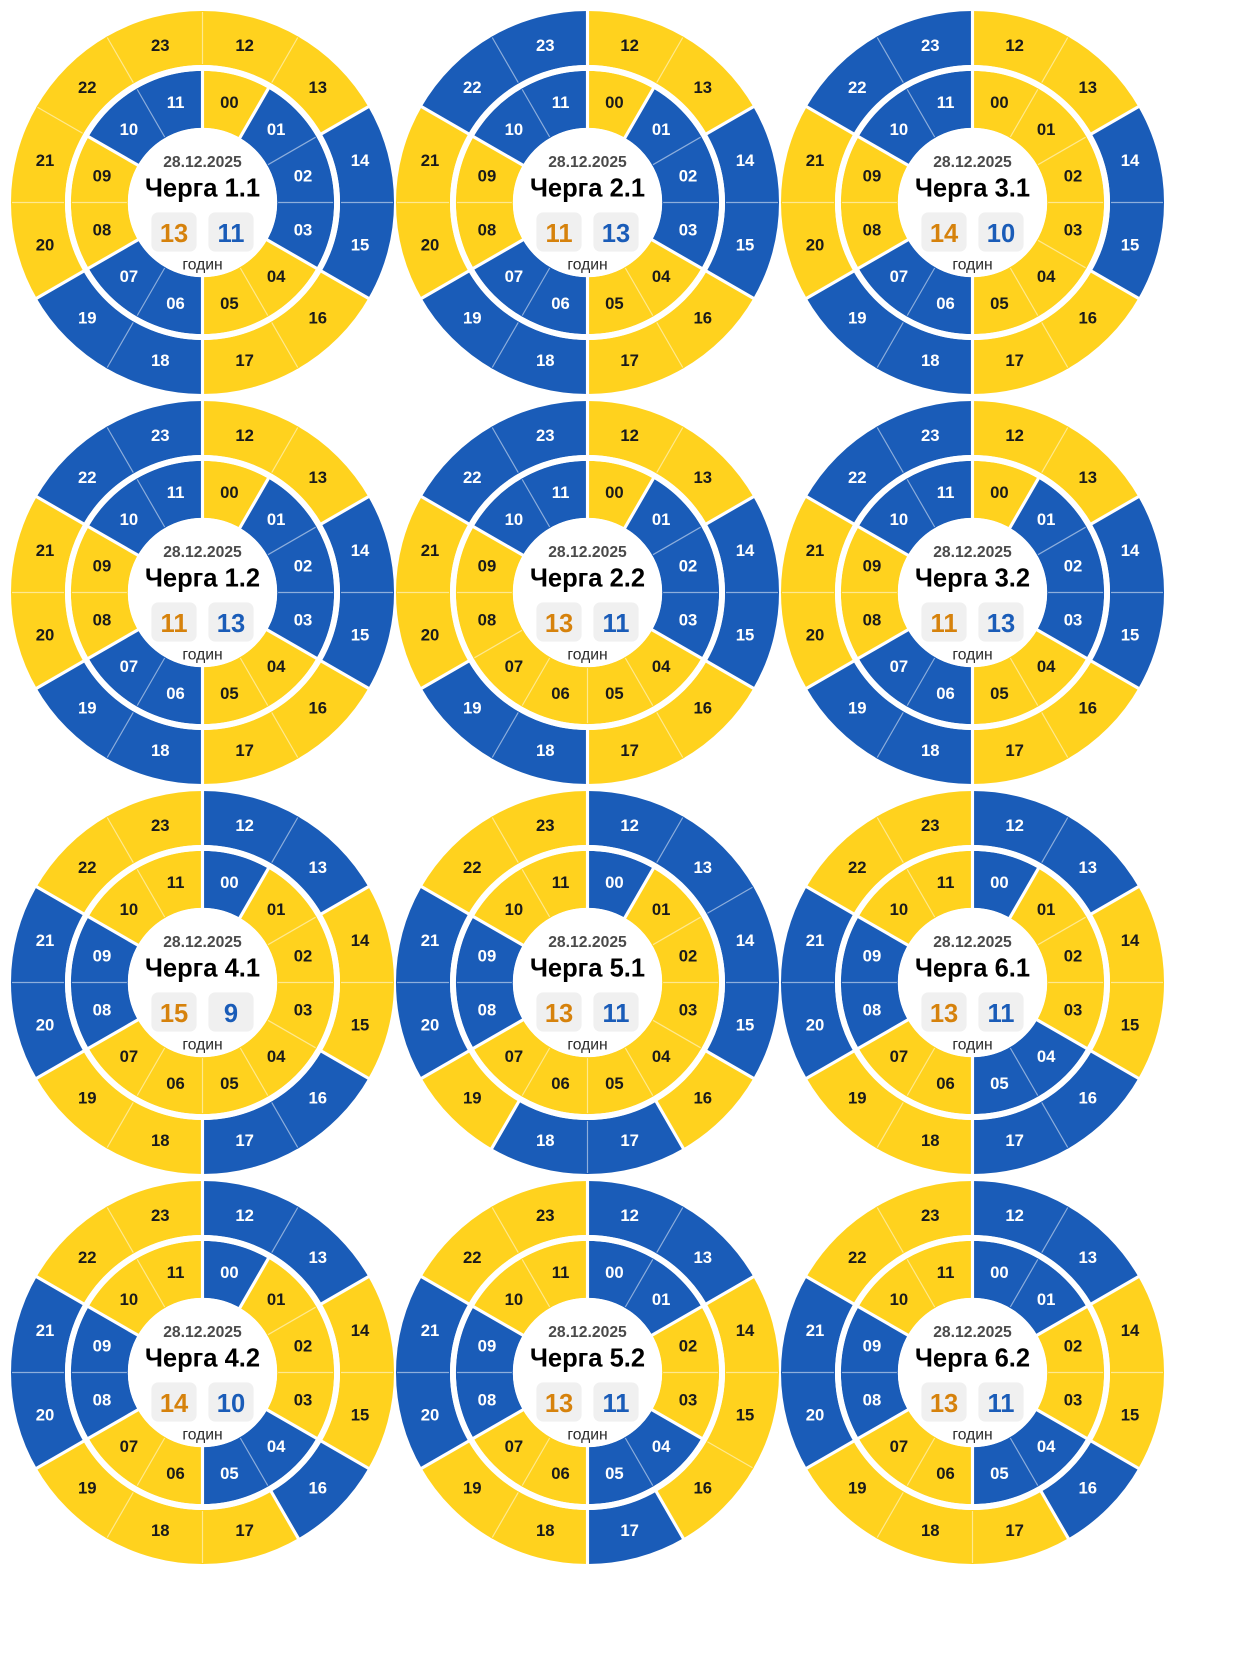 This screenshot has height=1670, width=1260. Describe the element at coordinates (229, 303) in the screenshot. I see `hour-label: 05` at that location.